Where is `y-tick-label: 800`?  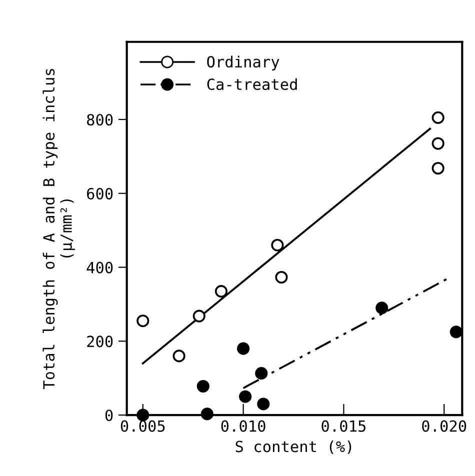
y-tick-label: 800 is located at coordinates (100, 120).